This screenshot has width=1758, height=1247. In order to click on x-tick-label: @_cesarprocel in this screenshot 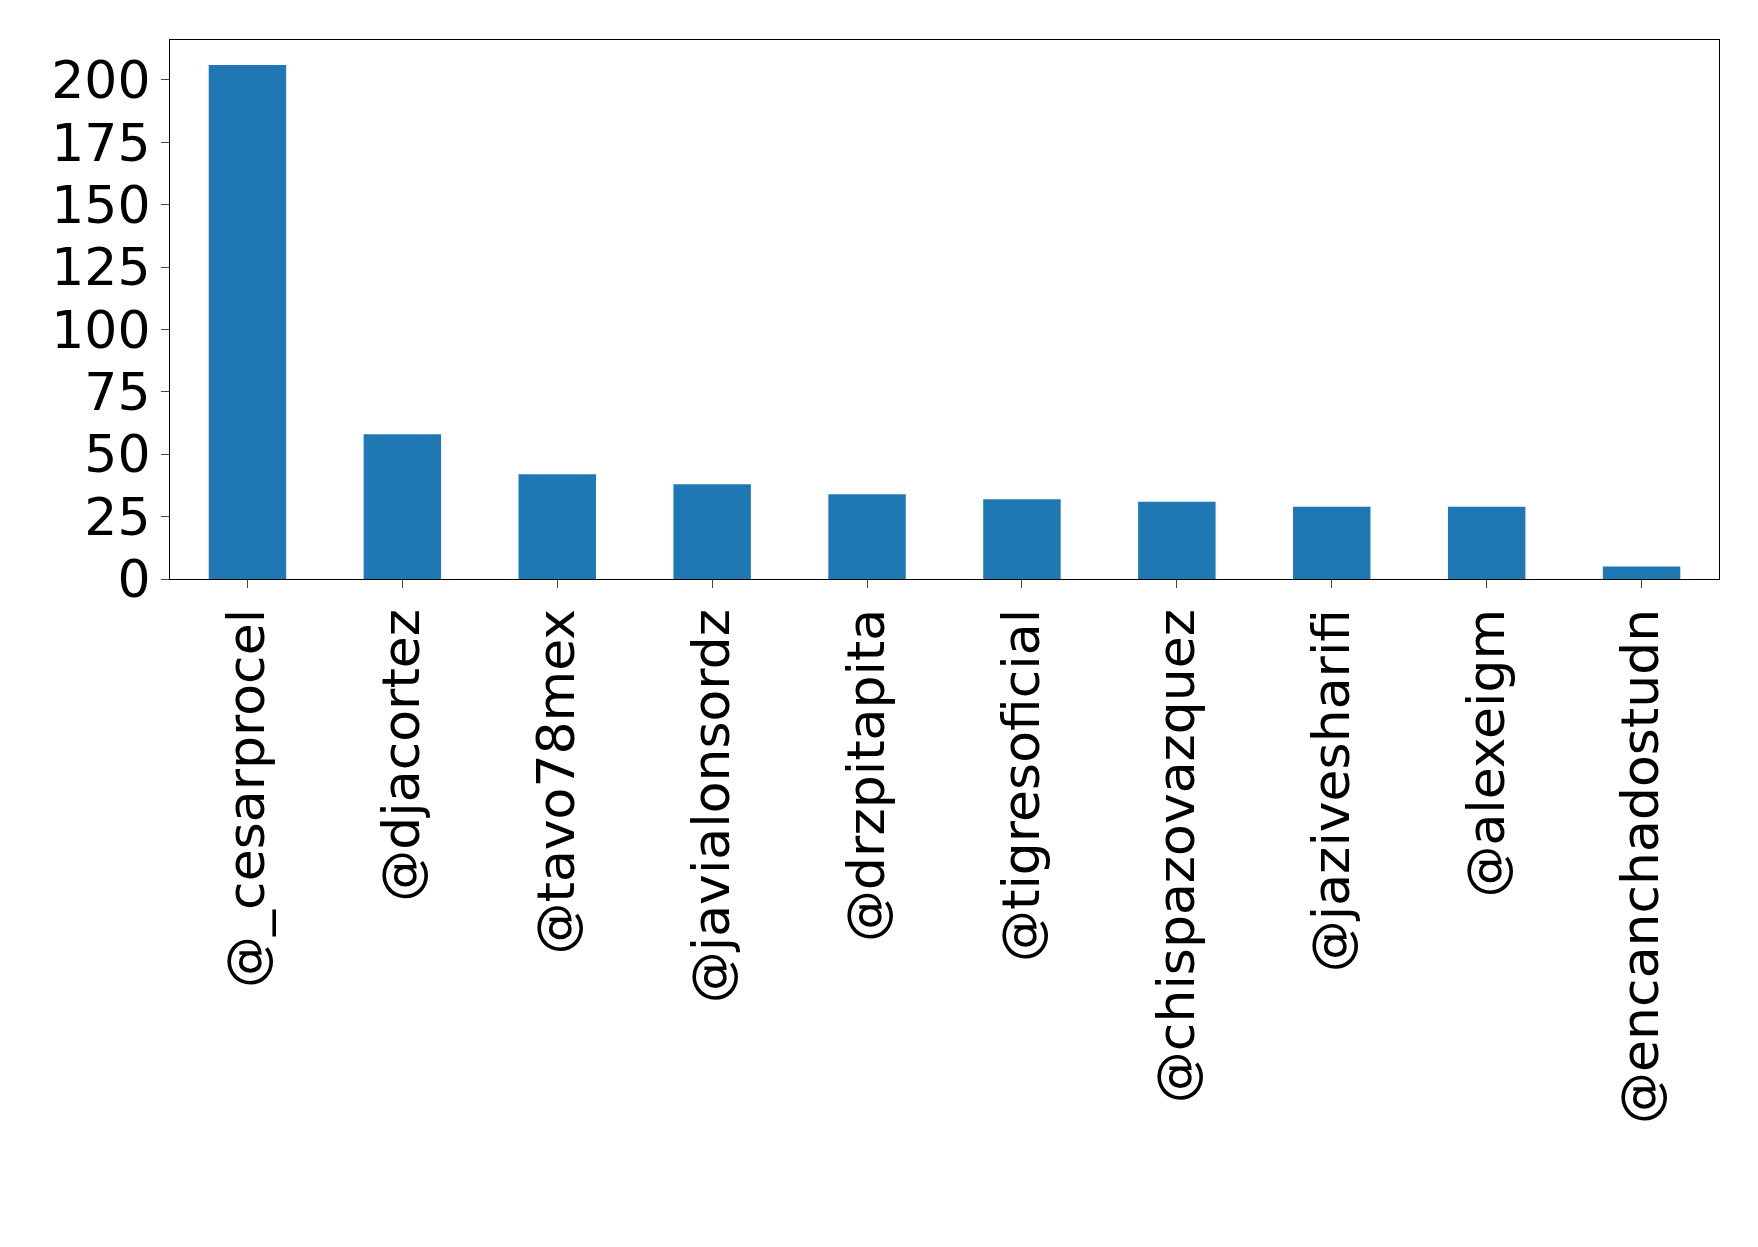, I will do `click(246, 798)`.